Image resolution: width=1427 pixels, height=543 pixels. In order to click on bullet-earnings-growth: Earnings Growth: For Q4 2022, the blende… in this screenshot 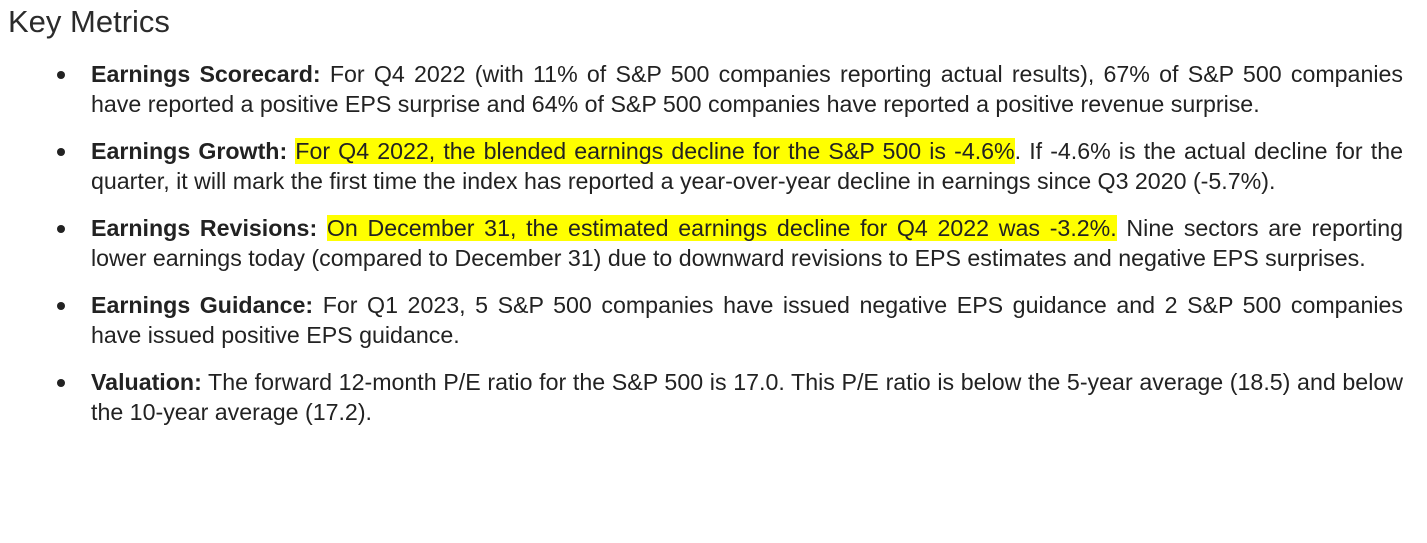, I will do `click(713, 166)`.